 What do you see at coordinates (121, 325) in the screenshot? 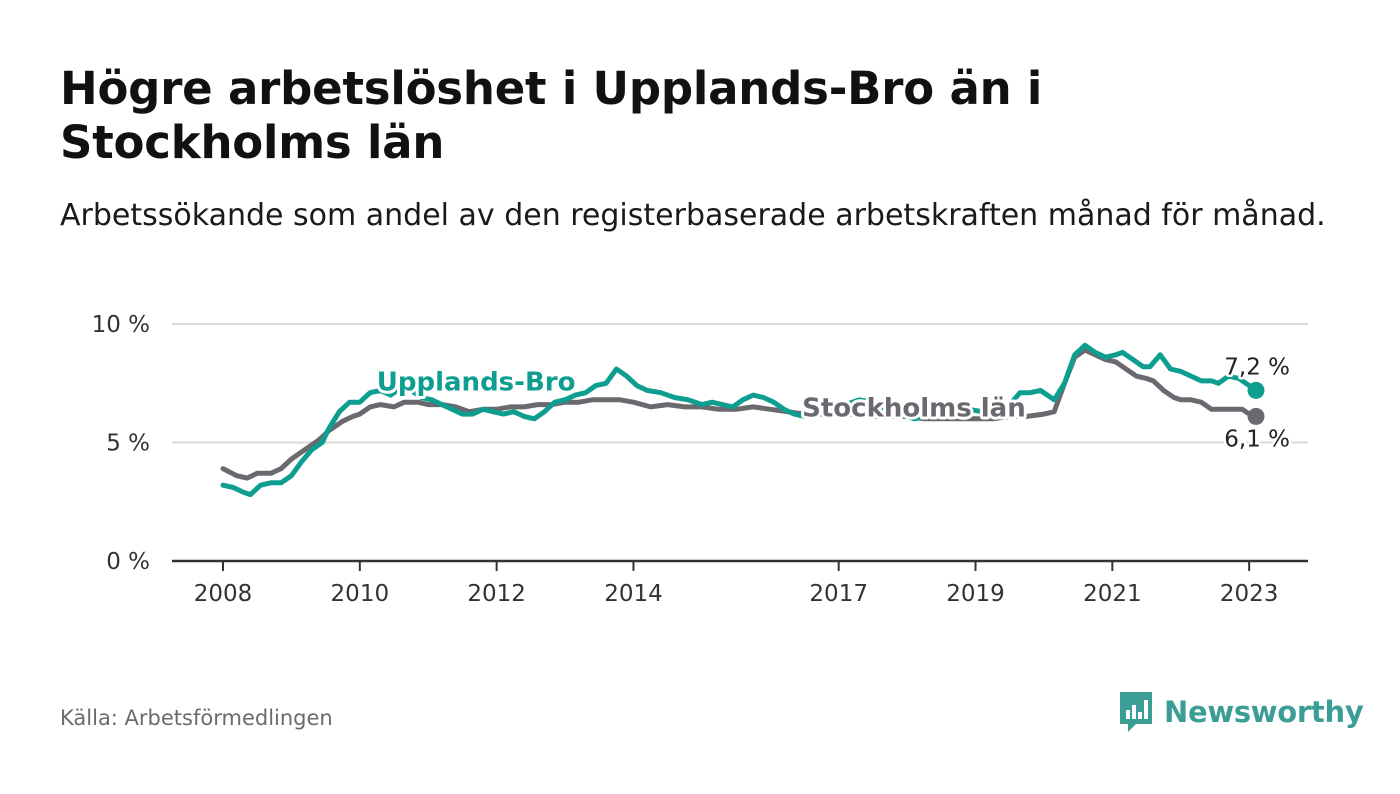
I see `y-tick-label: 10 %` at bounding box center [121, 325].